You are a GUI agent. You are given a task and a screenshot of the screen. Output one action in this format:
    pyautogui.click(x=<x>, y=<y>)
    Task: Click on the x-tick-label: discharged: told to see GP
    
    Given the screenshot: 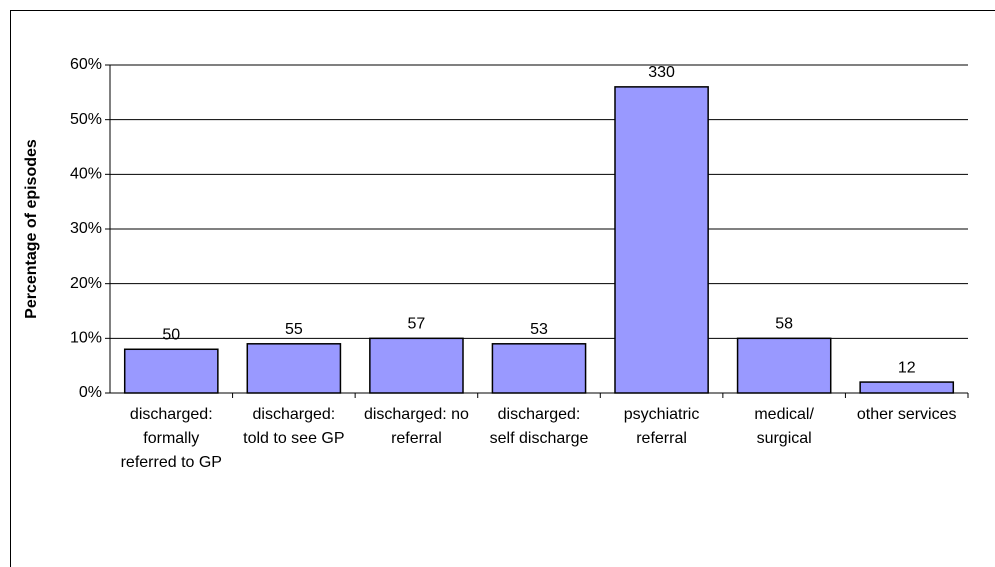 What is the action you would take?
    pyautogui.click(x=294, y=426)
    